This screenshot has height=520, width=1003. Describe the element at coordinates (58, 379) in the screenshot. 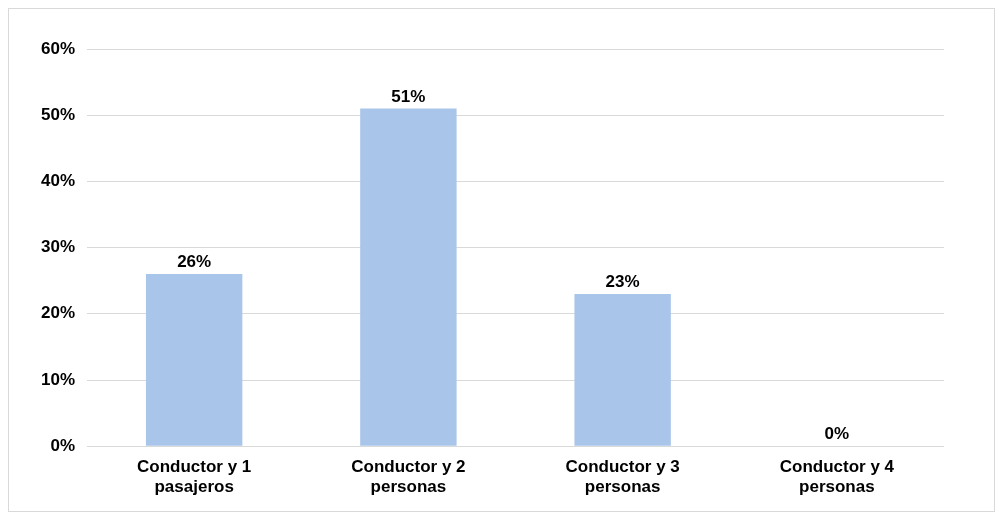

I see `y-tick-label: 10%` at that location.